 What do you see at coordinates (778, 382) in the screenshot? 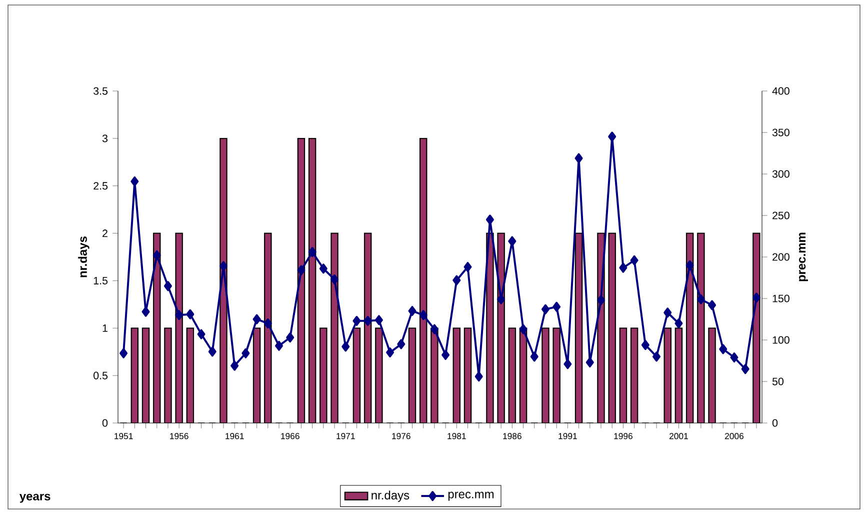
I see `y2-tick-label: 50` at bounding box center [778, 382].